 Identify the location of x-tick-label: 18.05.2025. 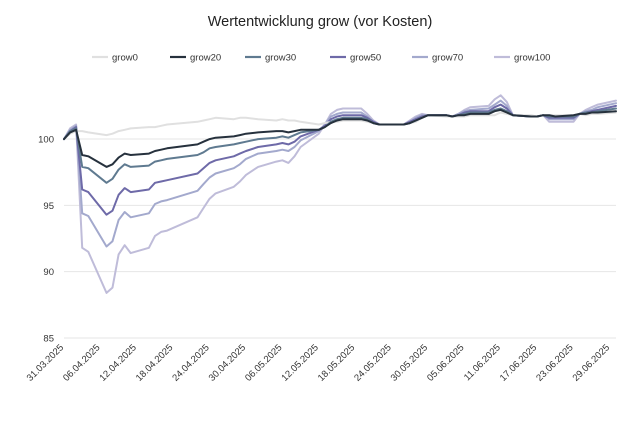
(336, 362).